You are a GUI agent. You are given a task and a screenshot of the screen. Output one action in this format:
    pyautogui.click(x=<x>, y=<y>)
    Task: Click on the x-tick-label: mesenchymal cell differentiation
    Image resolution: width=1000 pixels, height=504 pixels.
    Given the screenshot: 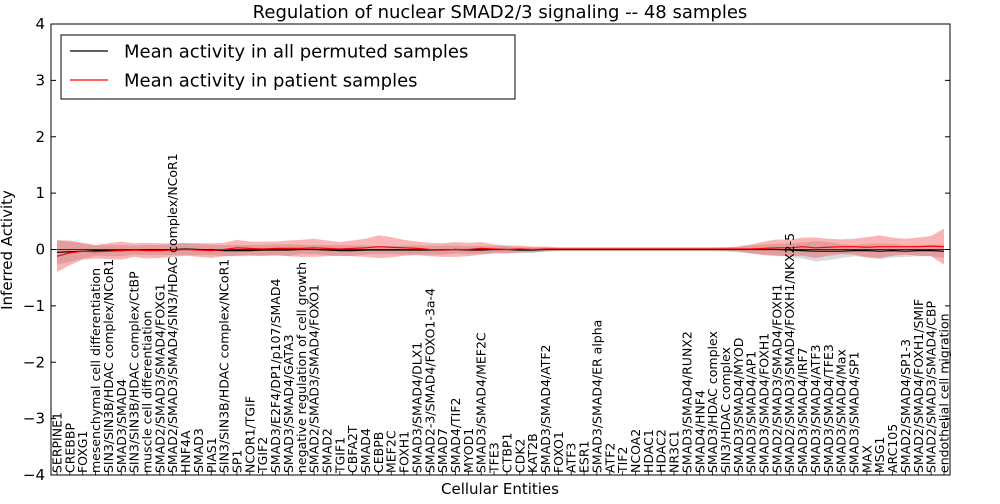 What is the action you would take?
    pyautogui.click(x=95, y=370)
    